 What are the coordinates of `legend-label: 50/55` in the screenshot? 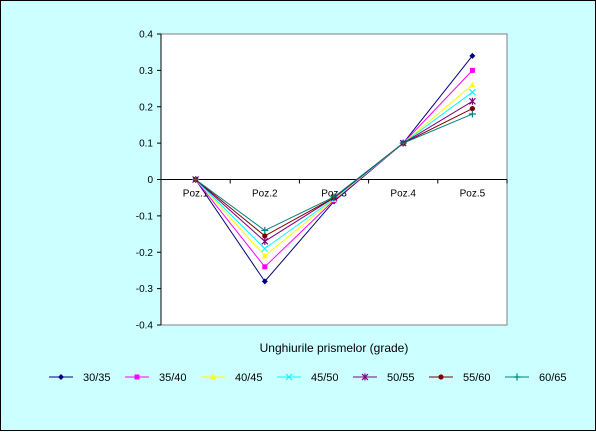 It's located at (401, 378).